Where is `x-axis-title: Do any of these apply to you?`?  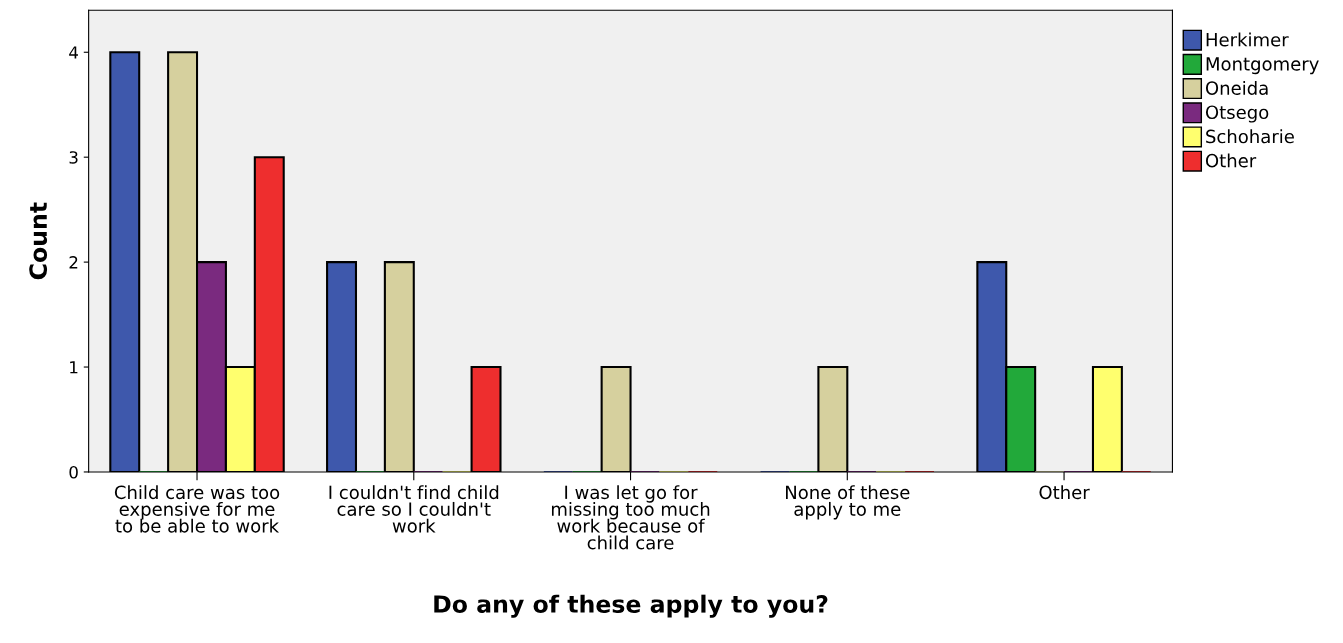 x-axis-title: Do any of these apply to you? is located at coordinates (631, 606).